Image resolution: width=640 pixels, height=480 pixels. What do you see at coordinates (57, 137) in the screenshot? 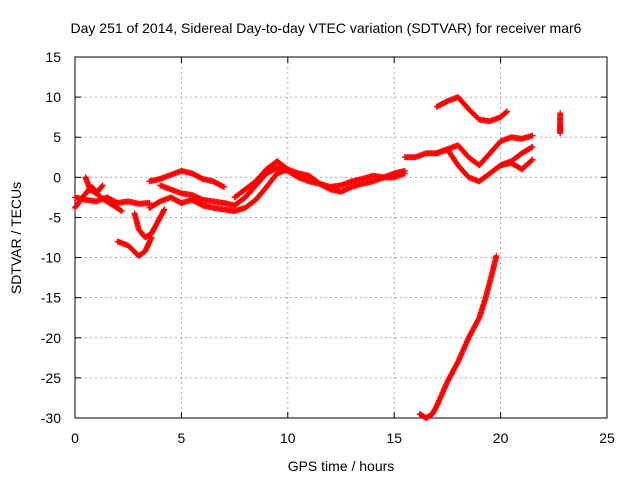
I see `y-tick-label: 5` at bounding box center [57, 137].